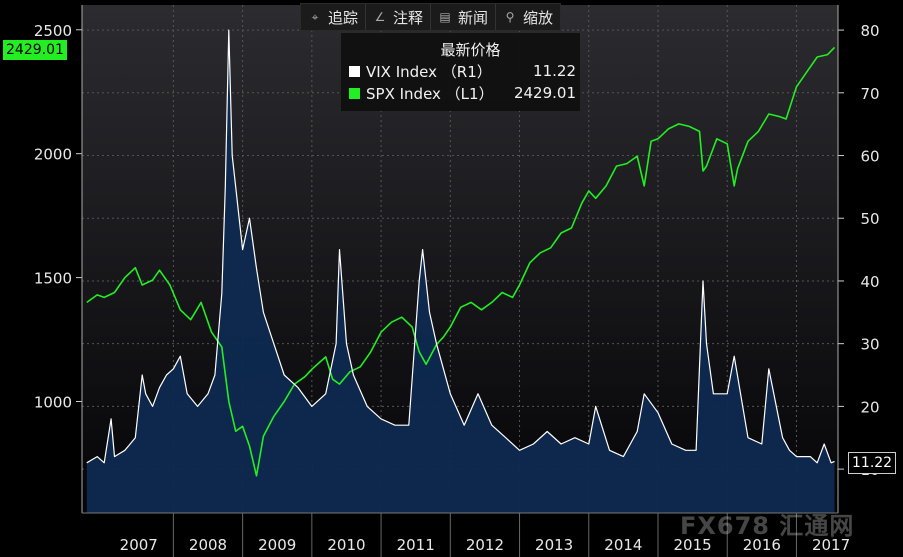  Describe the element at coordinates (53, 155) in the screenshot. I see `left-tick-label: 2000` at that location.